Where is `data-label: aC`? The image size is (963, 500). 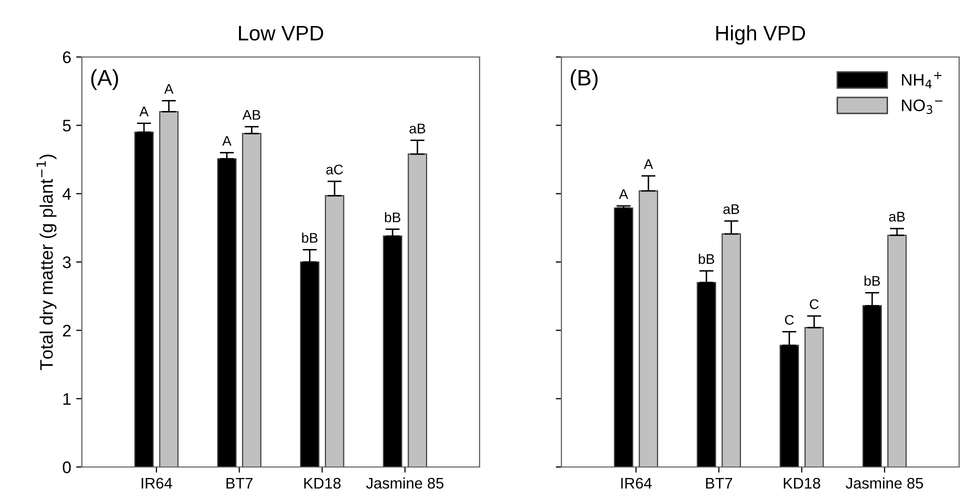 data-label: aC is located at coordinates (334, 169).